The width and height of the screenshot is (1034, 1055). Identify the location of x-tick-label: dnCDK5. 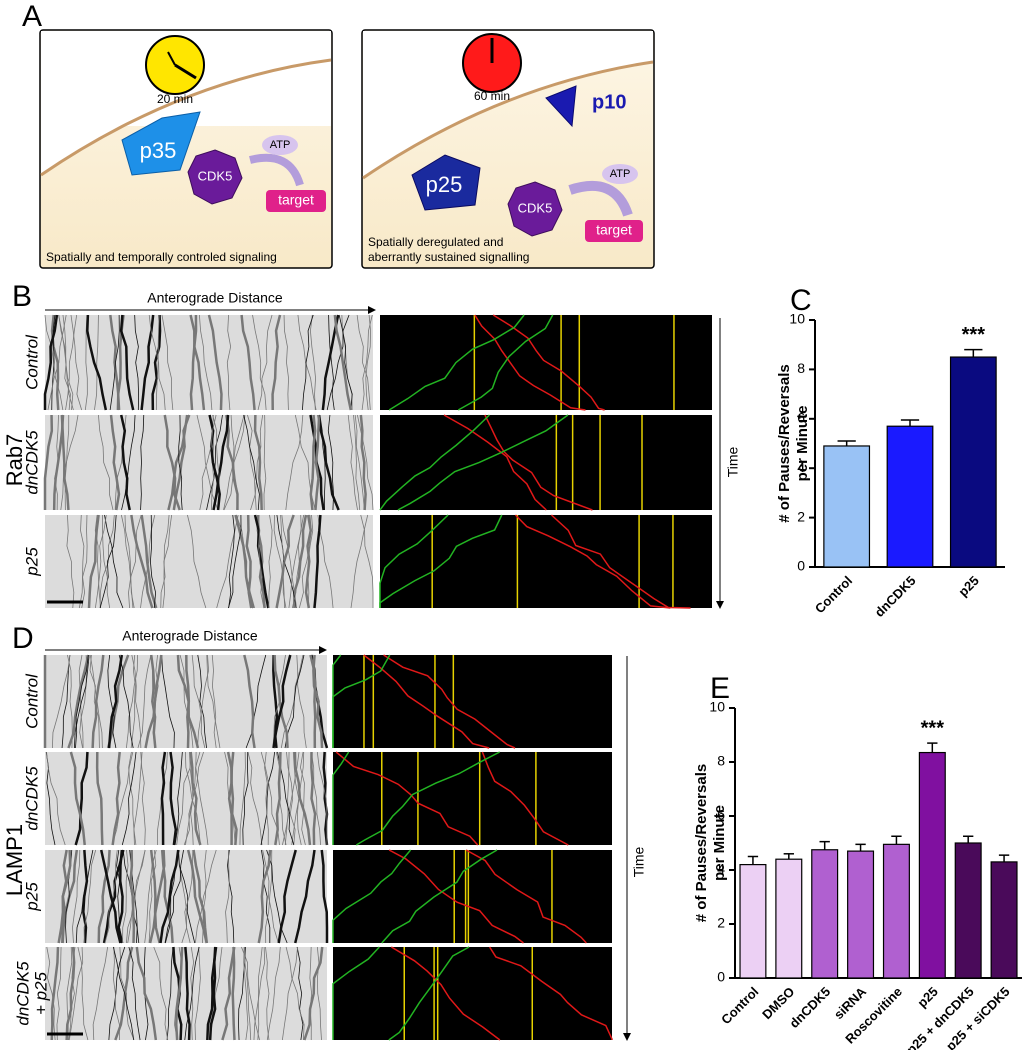
(895, 596).